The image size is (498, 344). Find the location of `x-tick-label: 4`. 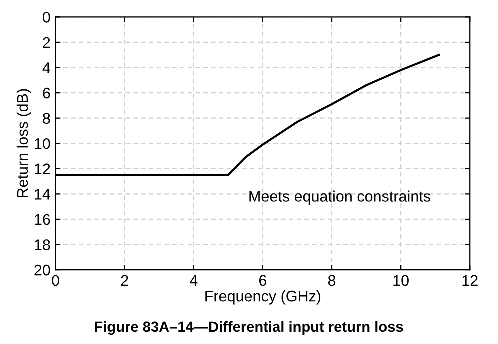

x-tick-label: 4 is located at coordinates (194, 280).